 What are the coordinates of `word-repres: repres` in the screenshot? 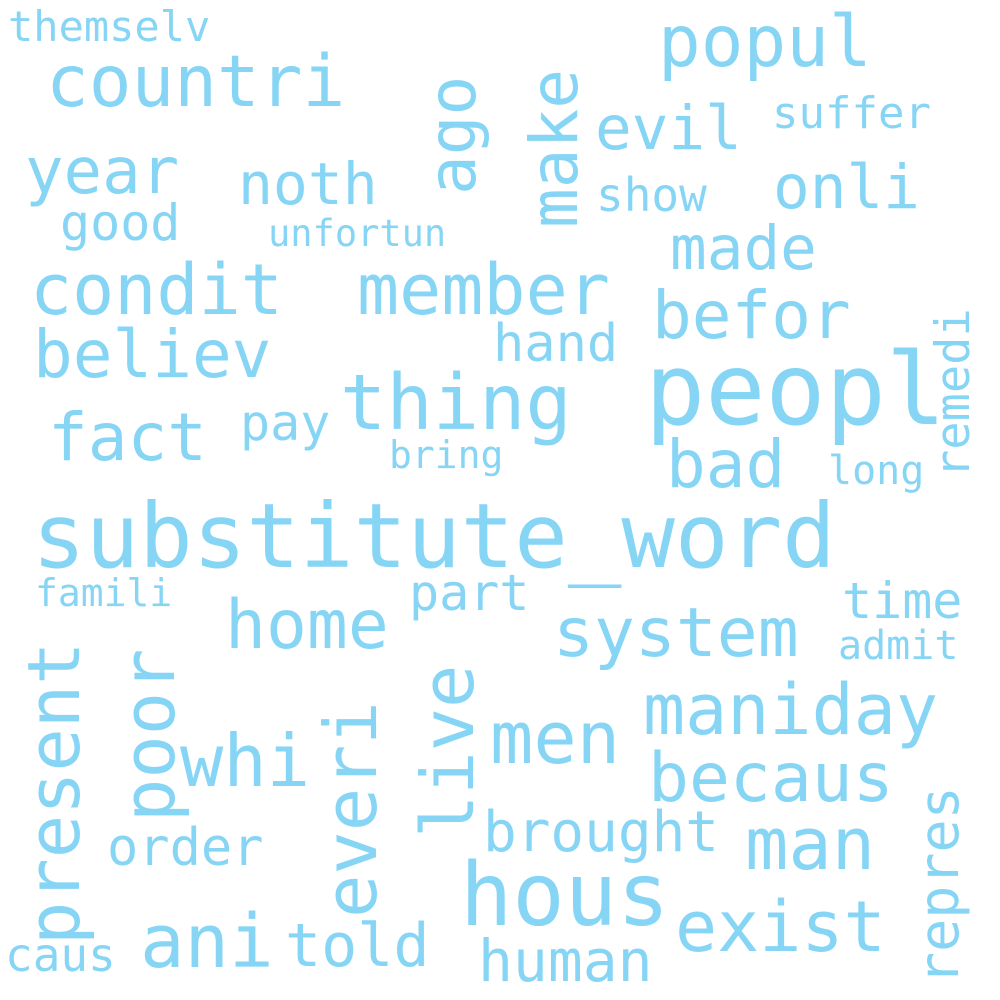 It's located at (939, 885).